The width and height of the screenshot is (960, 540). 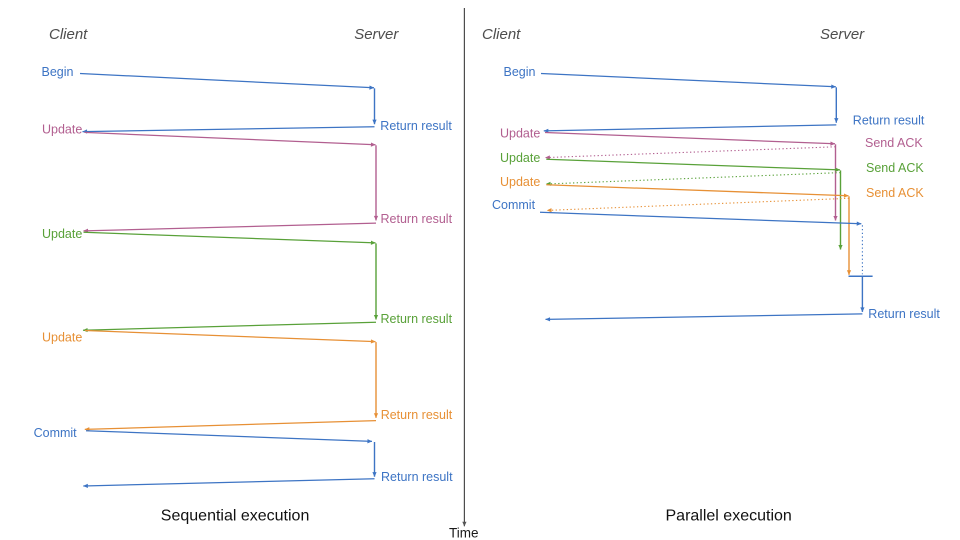 What do you see at coordinates (235, 515) in the screenshot?
I see `svg-text: Sequential execution` at bounding box center [235, 515].